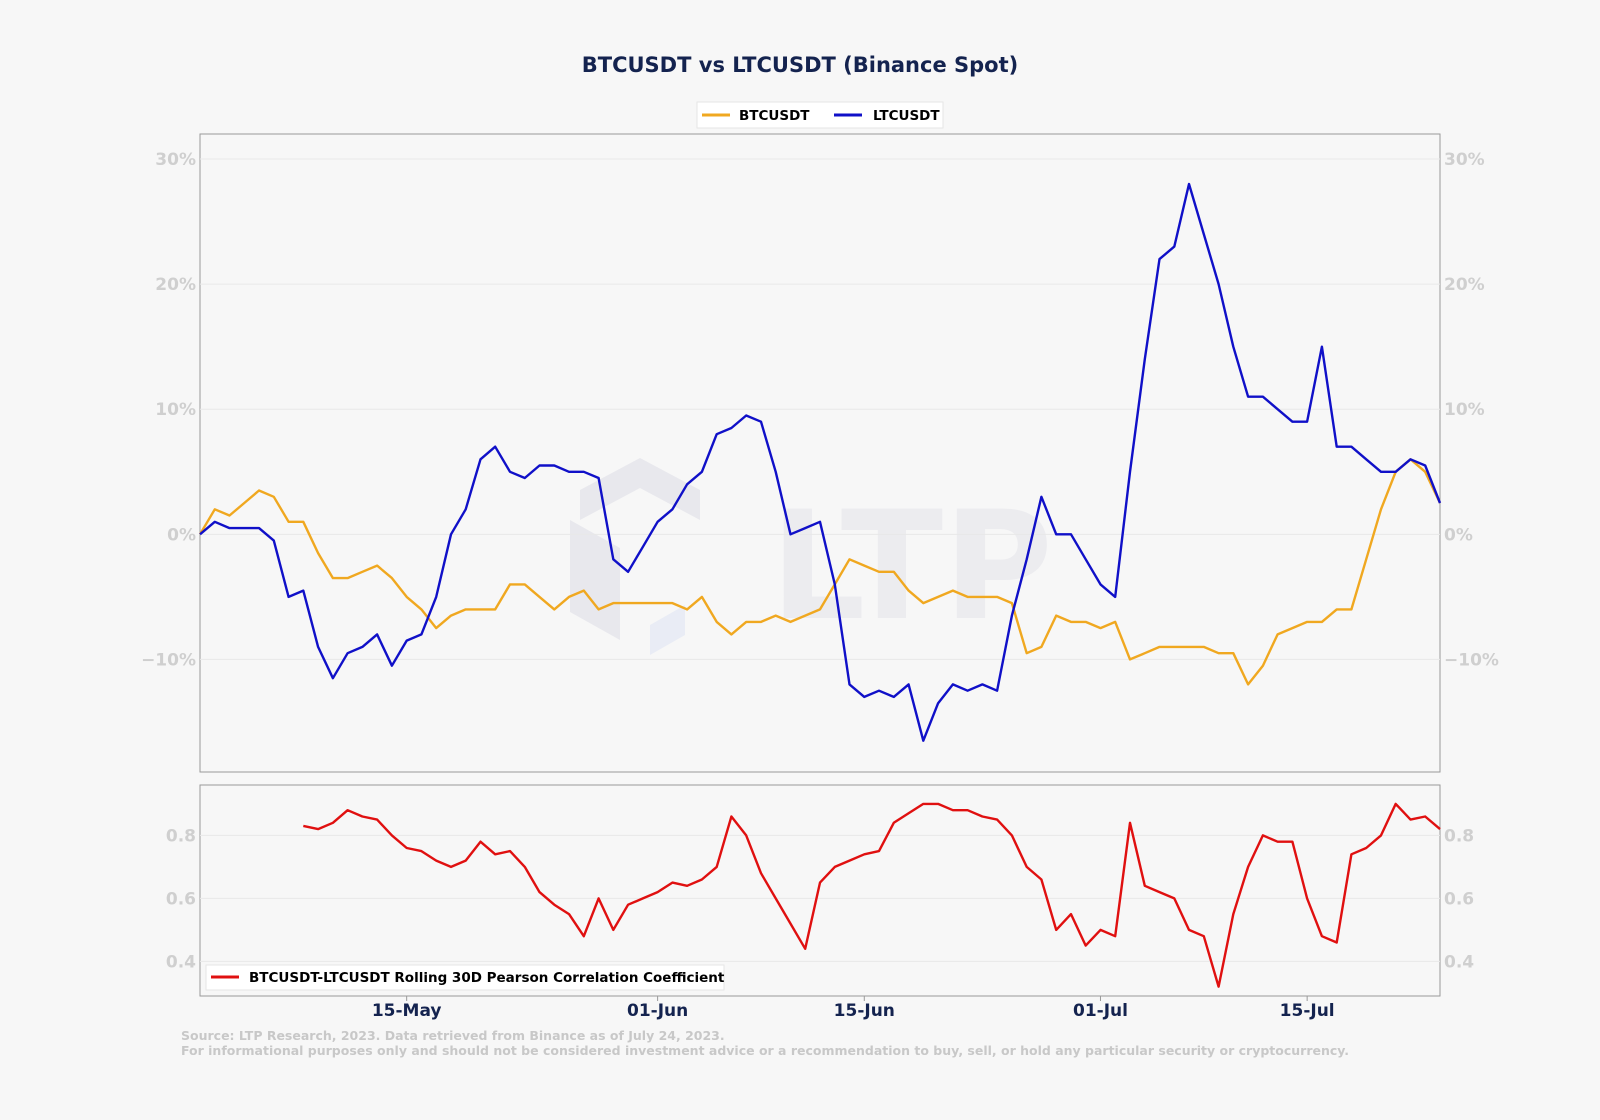  I want to click on y-tick-label-left: 0.6, so click(181, 899).